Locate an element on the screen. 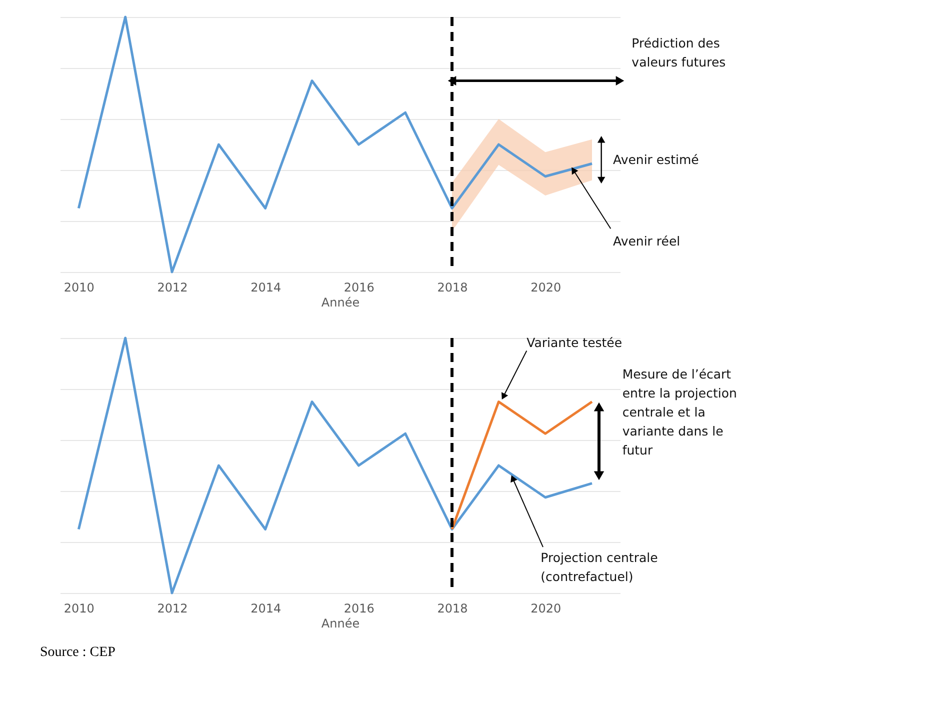  annotation: Projection centrale (contrefactuel) is located at coordinates (599, 567).